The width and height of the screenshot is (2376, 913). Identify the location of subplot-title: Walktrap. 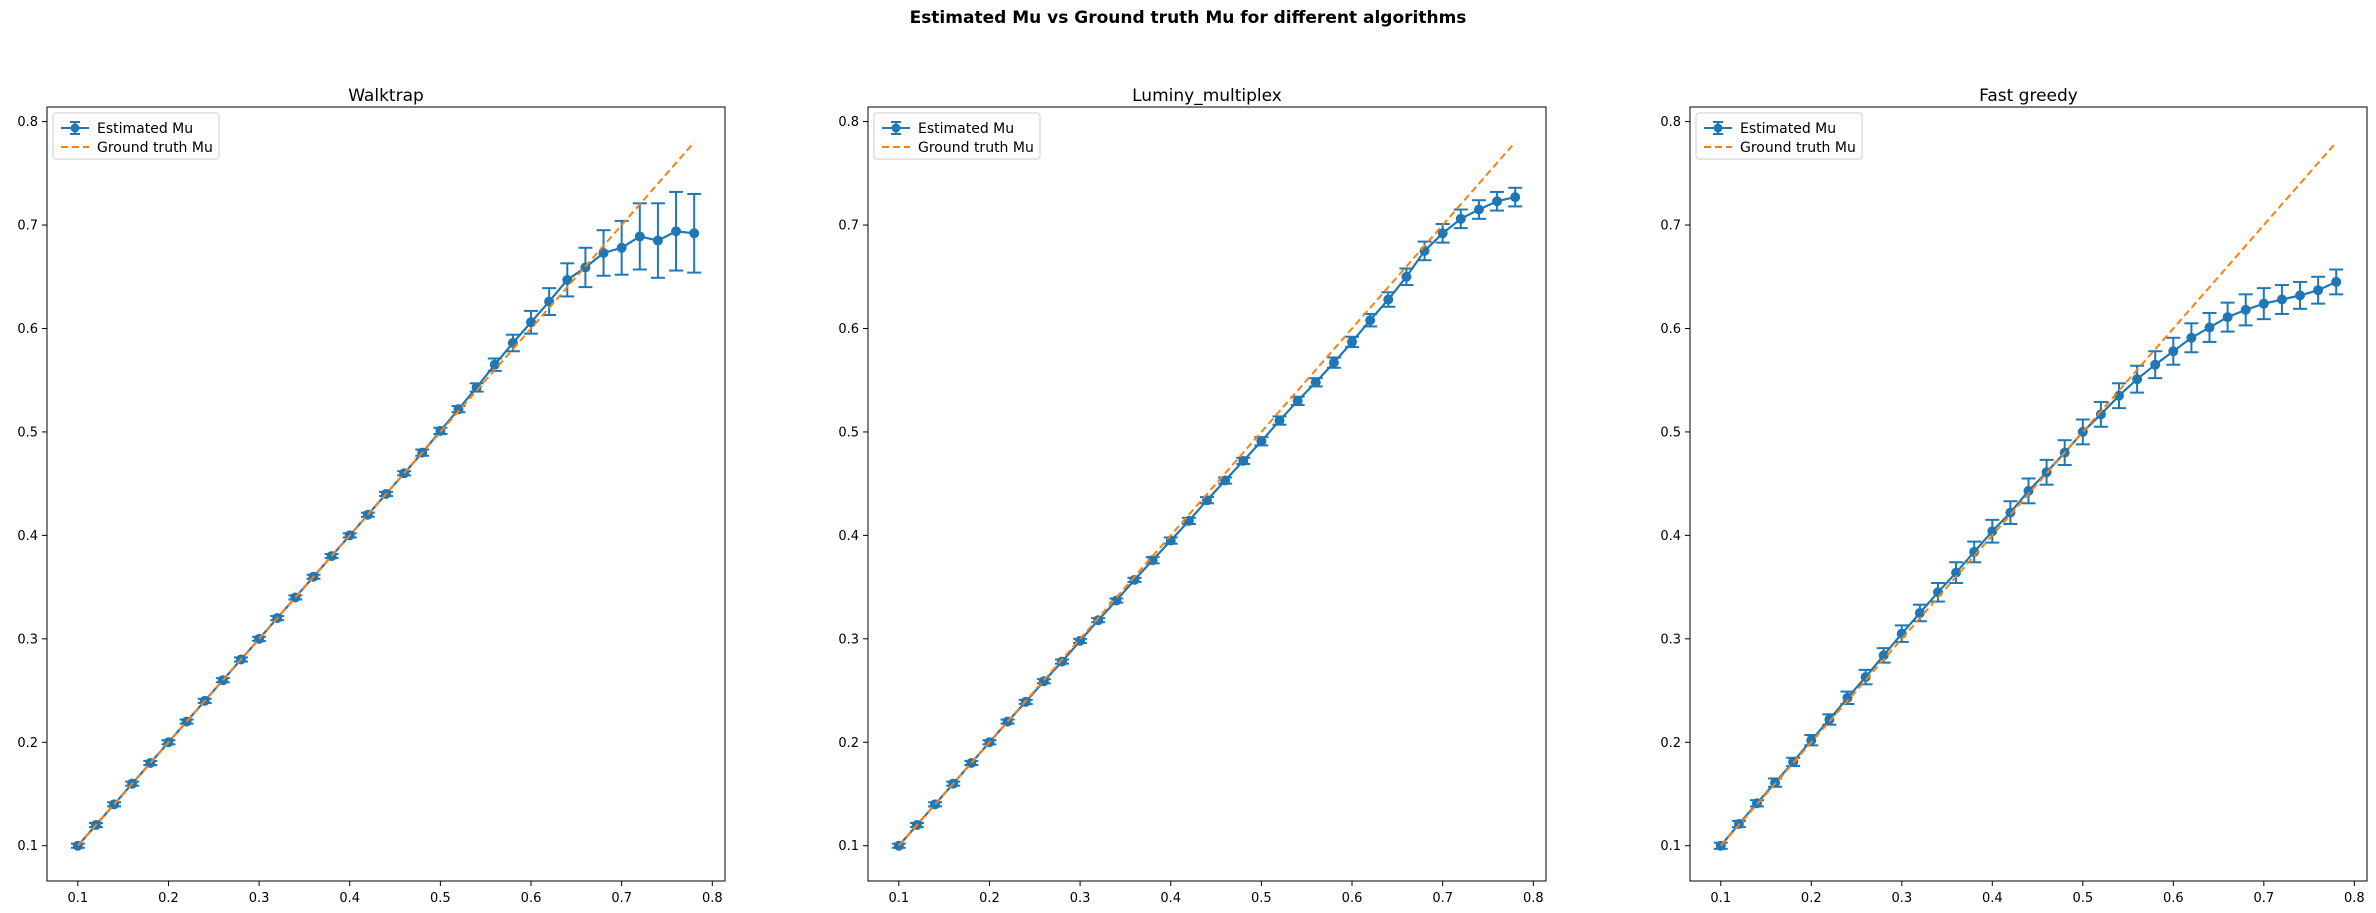
(386, 96).